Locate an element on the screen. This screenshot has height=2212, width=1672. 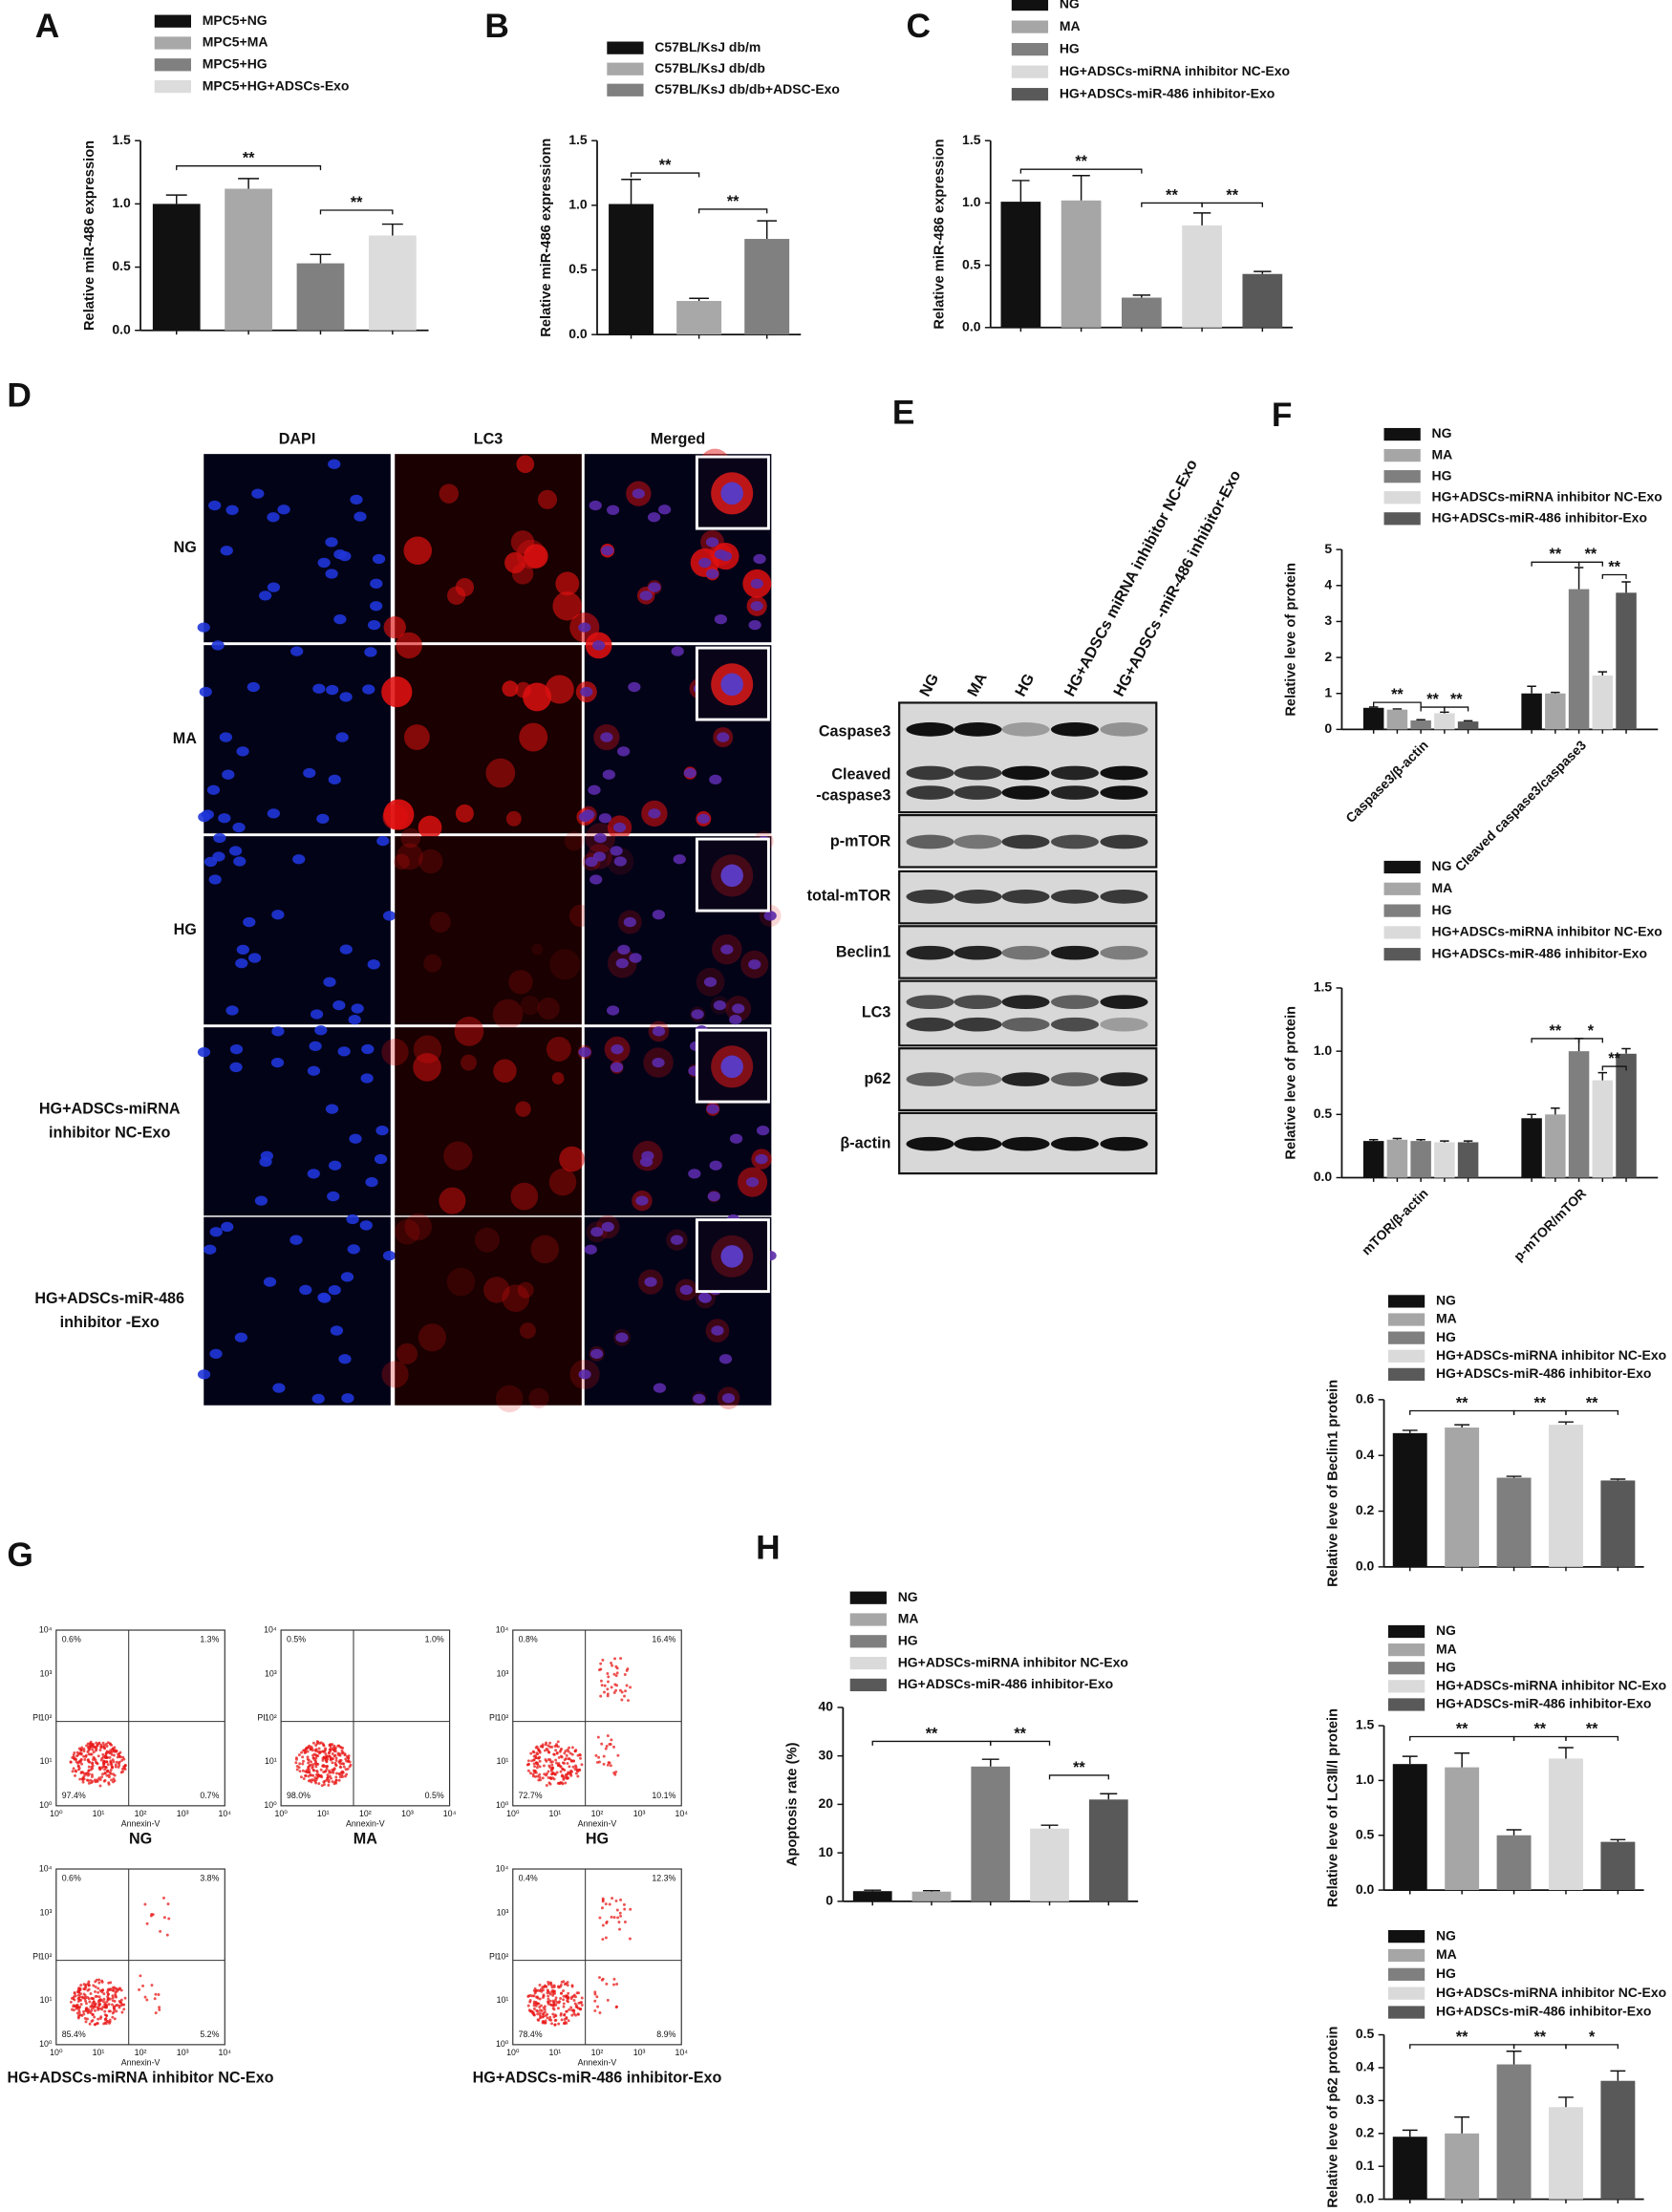
x-axis-label: Annexin-V is located at coordinates (141, 2062).